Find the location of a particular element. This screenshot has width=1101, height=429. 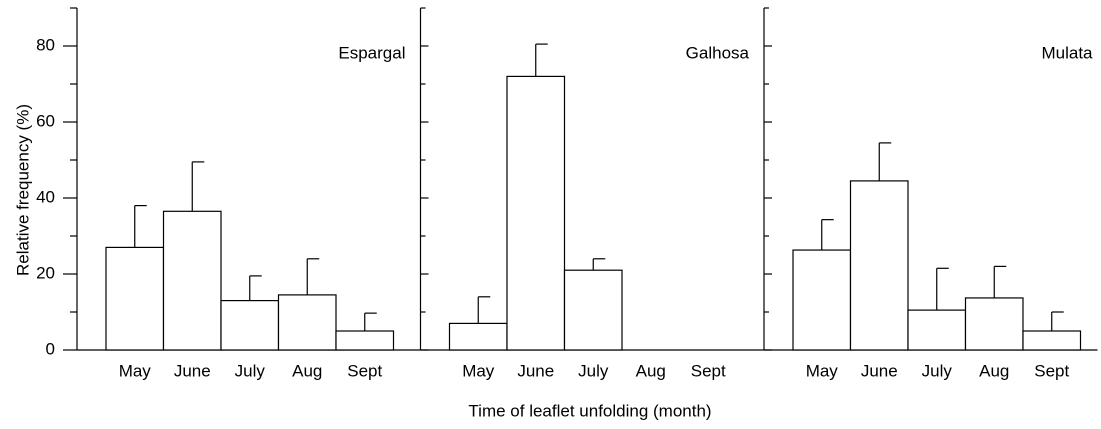

y-axis-label: Relative frequency (%) is located at coordinates (22, 190).